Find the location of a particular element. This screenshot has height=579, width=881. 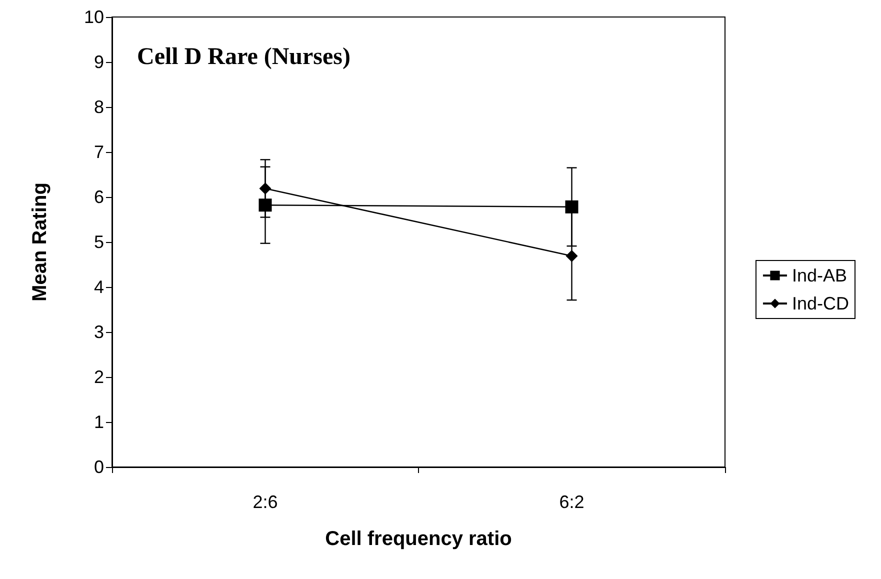

x-tick-label: 2:6 is located at coordinates (265, 502).